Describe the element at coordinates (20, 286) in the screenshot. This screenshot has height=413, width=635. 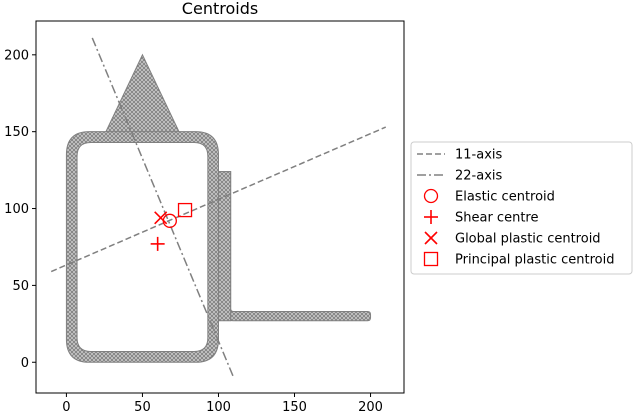
I see `y-tick-label: 50` at that location.